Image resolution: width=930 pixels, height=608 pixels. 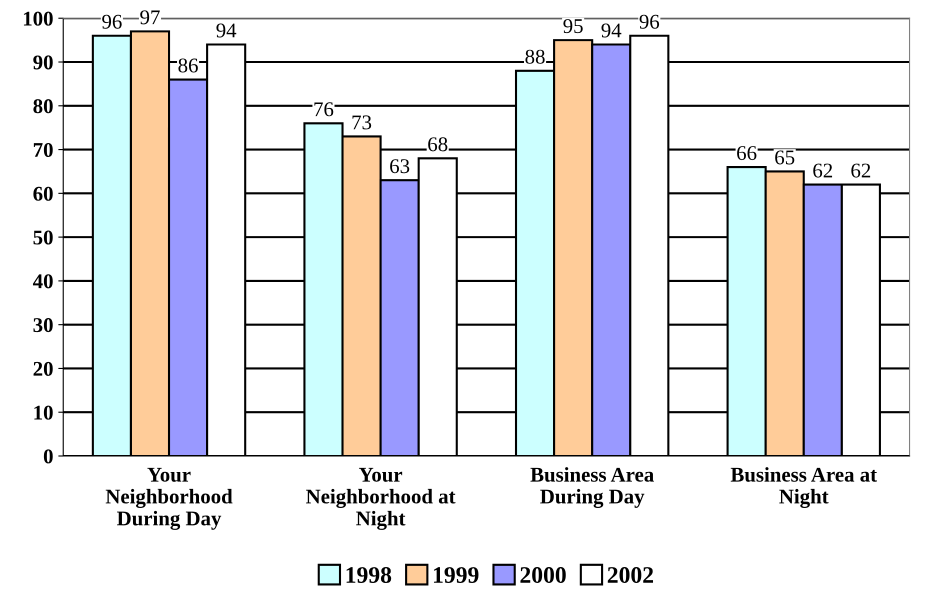 I want to click on y-tick-label: 80, so click(x=43, y=106).